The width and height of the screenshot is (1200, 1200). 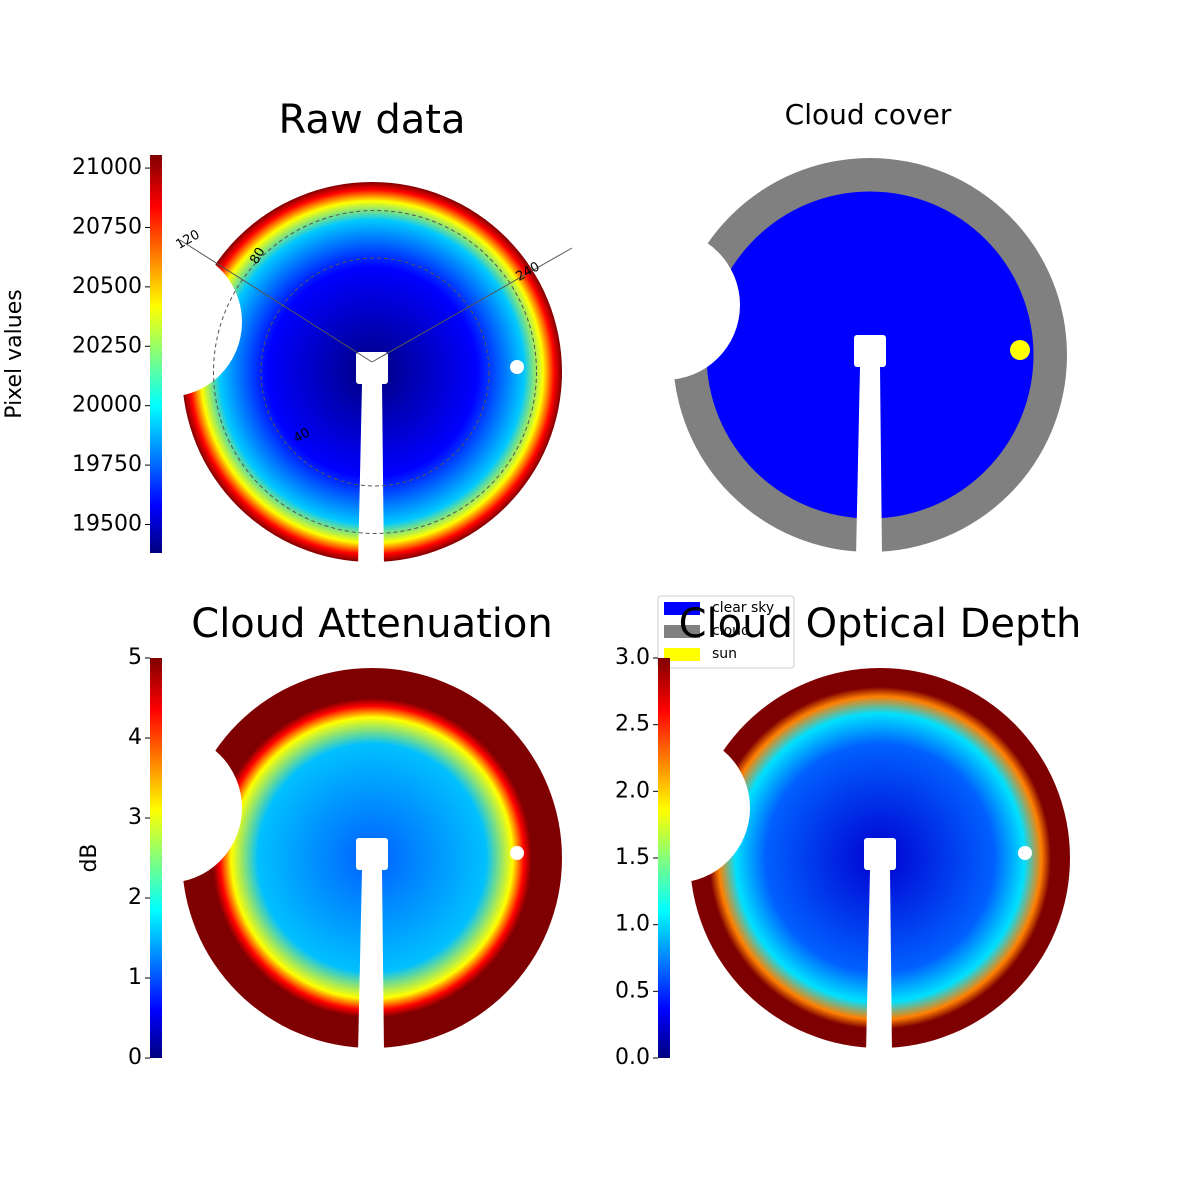 What do you see at coordinates (632, 924) in the screenshot?
I see `colorbar-tick-label: 1.0` at bounding box center [632, 924].